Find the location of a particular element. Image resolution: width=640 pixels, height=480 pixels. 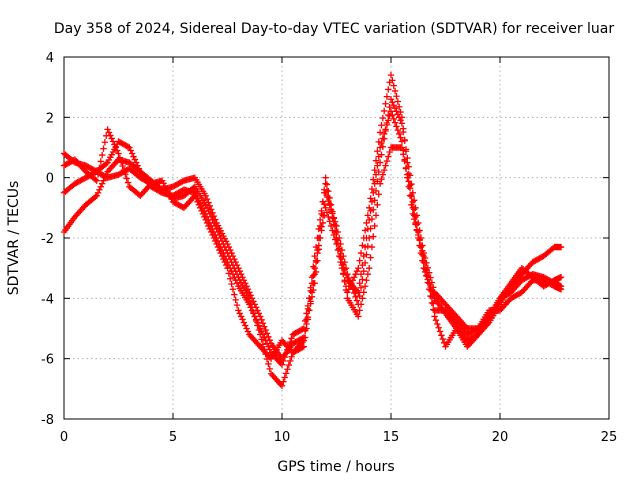

y-tick-label: 2 is located at coordinates (50, 118).